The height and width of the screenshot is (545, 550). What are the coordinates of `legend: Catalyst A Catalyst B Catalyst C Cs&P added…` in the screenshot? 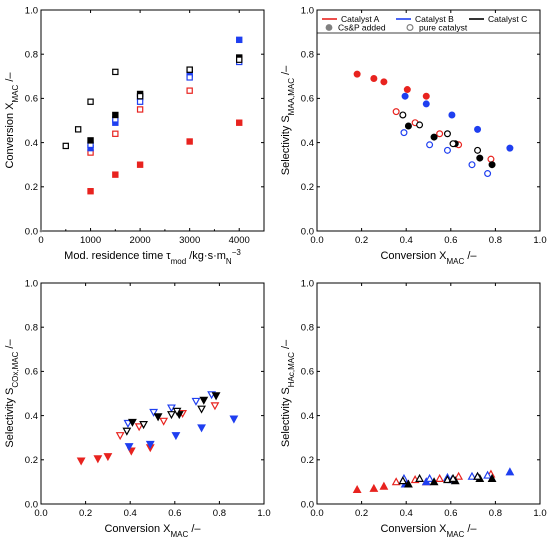 It's located at (428, 24).